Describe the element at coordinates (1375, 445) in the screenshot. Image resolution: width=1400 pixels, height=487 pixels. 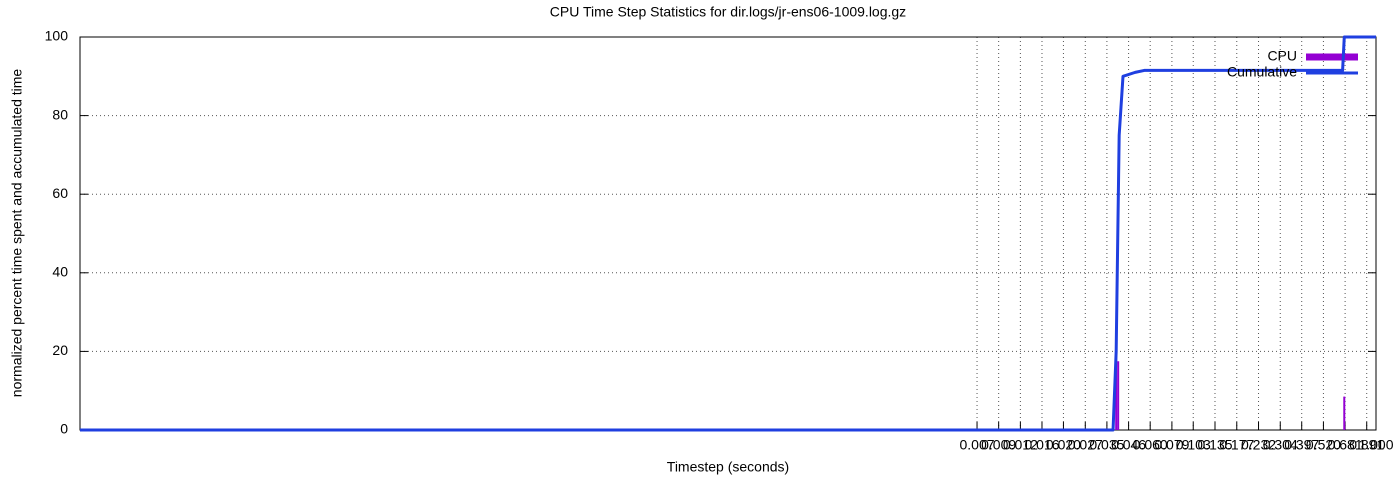
I see `x-tick-label: 1.000` at that location.